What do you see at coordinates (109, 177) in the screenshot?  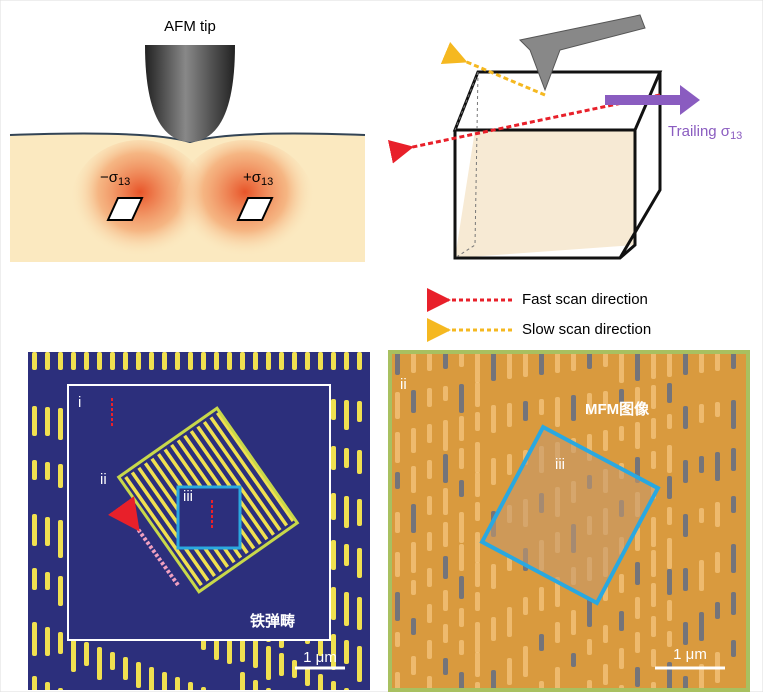 I see `label: −σ` at bounding box center [109, 177].